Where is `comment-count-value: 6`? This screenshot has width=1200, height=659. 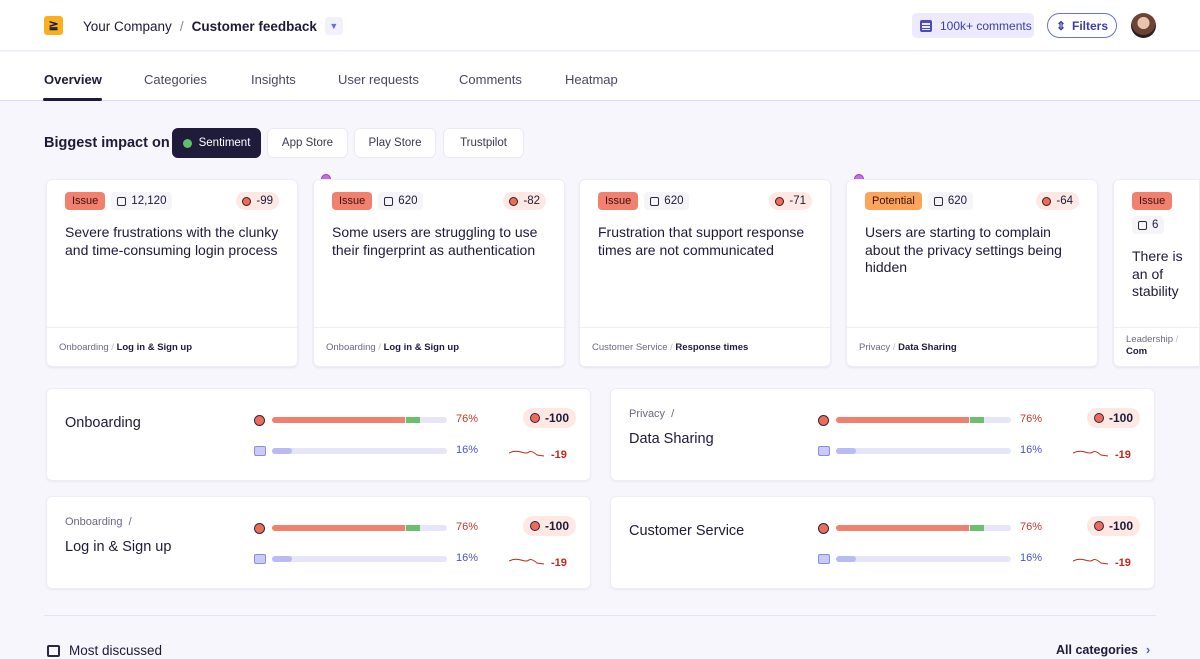 comment-count-value: 6 is located at coordinates (1155, 225).